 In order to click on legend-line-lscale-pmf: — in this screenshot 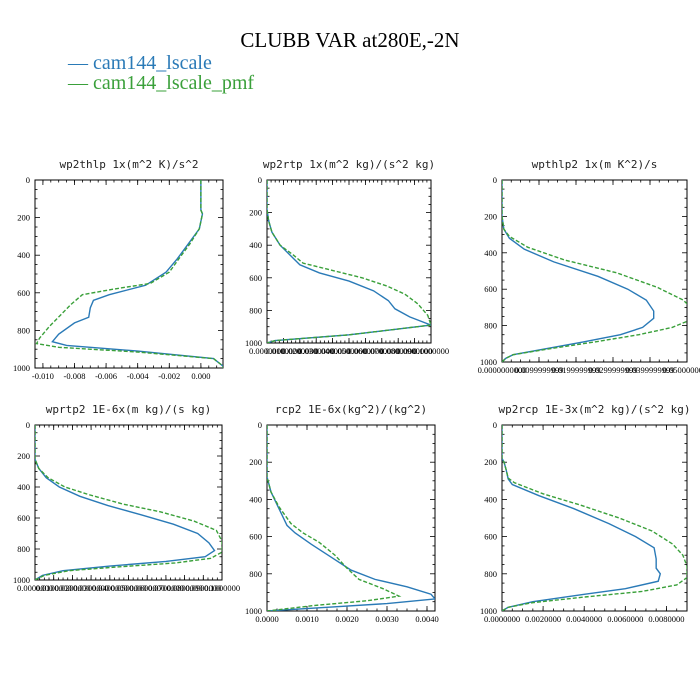, I will do `click(78, 83)`.